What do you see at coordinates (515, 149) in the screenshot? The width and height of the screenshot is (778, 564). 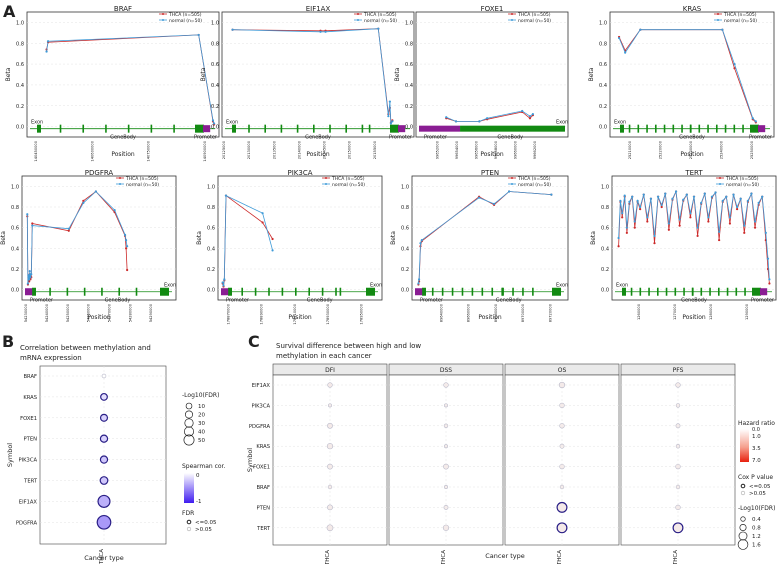 I see `x-tick-label: 99660000` at bounding box center [515, 149].